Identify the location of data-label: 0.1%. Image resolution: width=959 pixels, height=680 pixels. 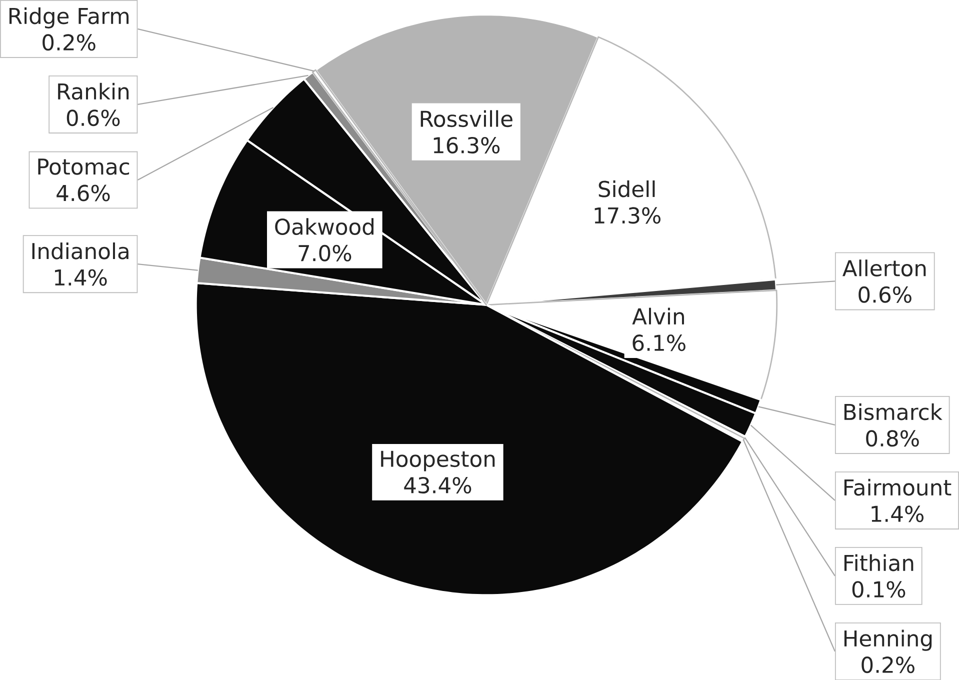
(879, 589).